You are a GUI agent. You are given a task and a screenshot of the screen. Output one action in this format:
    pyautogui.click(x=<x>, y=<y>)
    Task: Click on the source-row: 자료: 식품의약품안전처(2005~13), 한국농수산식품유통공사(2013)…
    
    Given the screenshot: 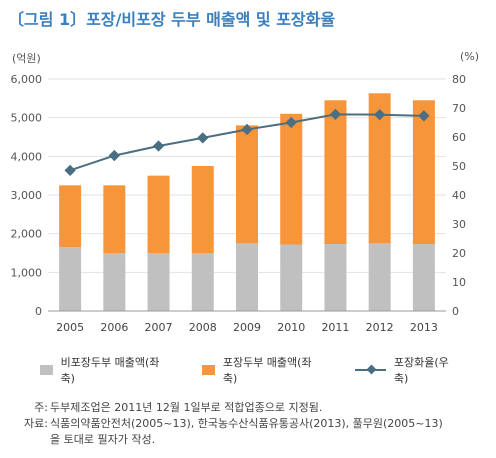 What is the action you would take?
    pyautogui.click(x=225, y=424)
    